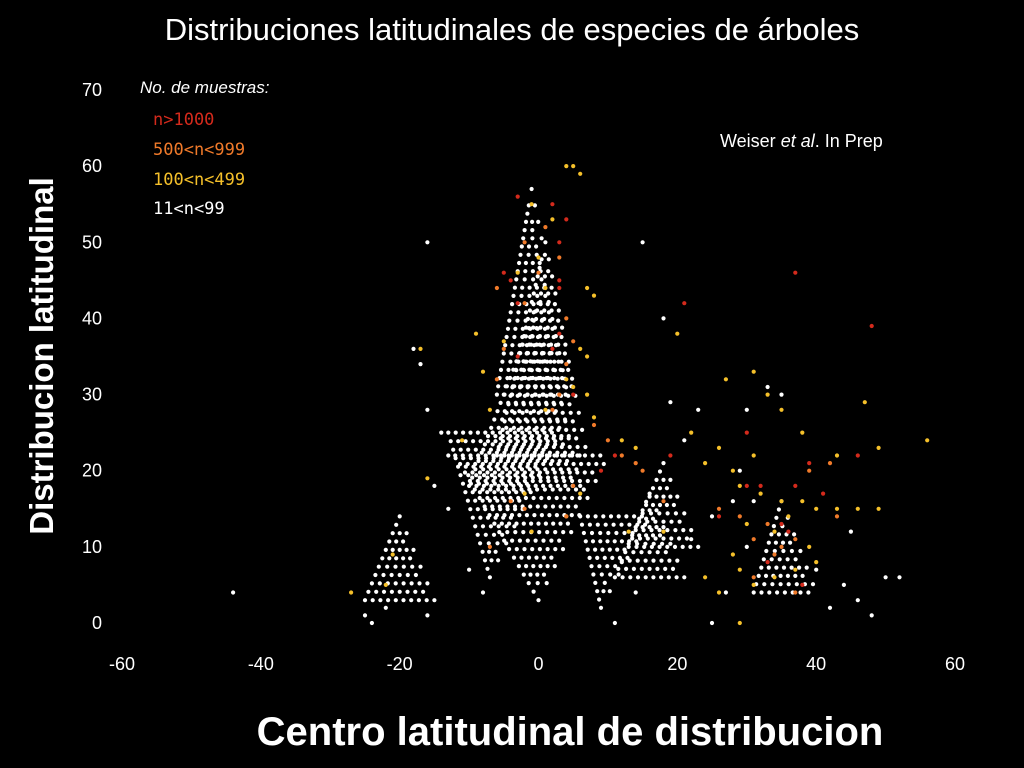 This screenshot has height=768, width=1024. What do you see at coordinates (750, 141) in the screenshot?
I see `credit-author: Weiser` at bounding box center [750, 141].